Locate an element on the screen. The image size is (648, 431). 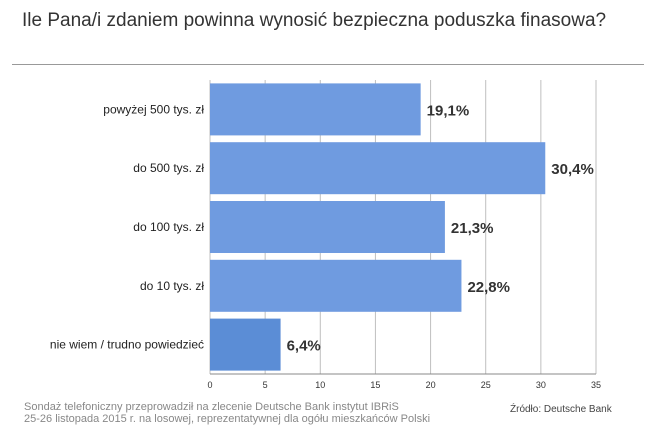
x-tick-label: 5 is located at coordinates (265, 385).